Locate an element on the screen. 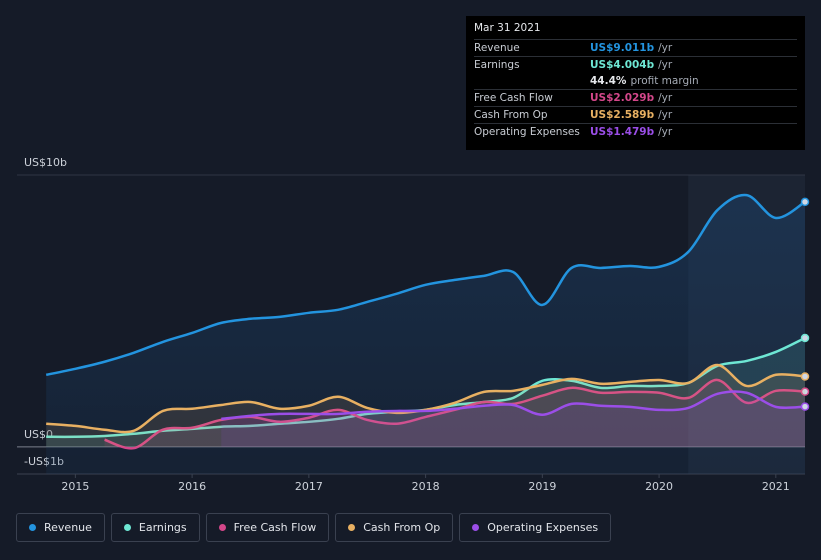 The image size is (821, 560). margin-value: 44.4% is located at coordinates (608, 81).